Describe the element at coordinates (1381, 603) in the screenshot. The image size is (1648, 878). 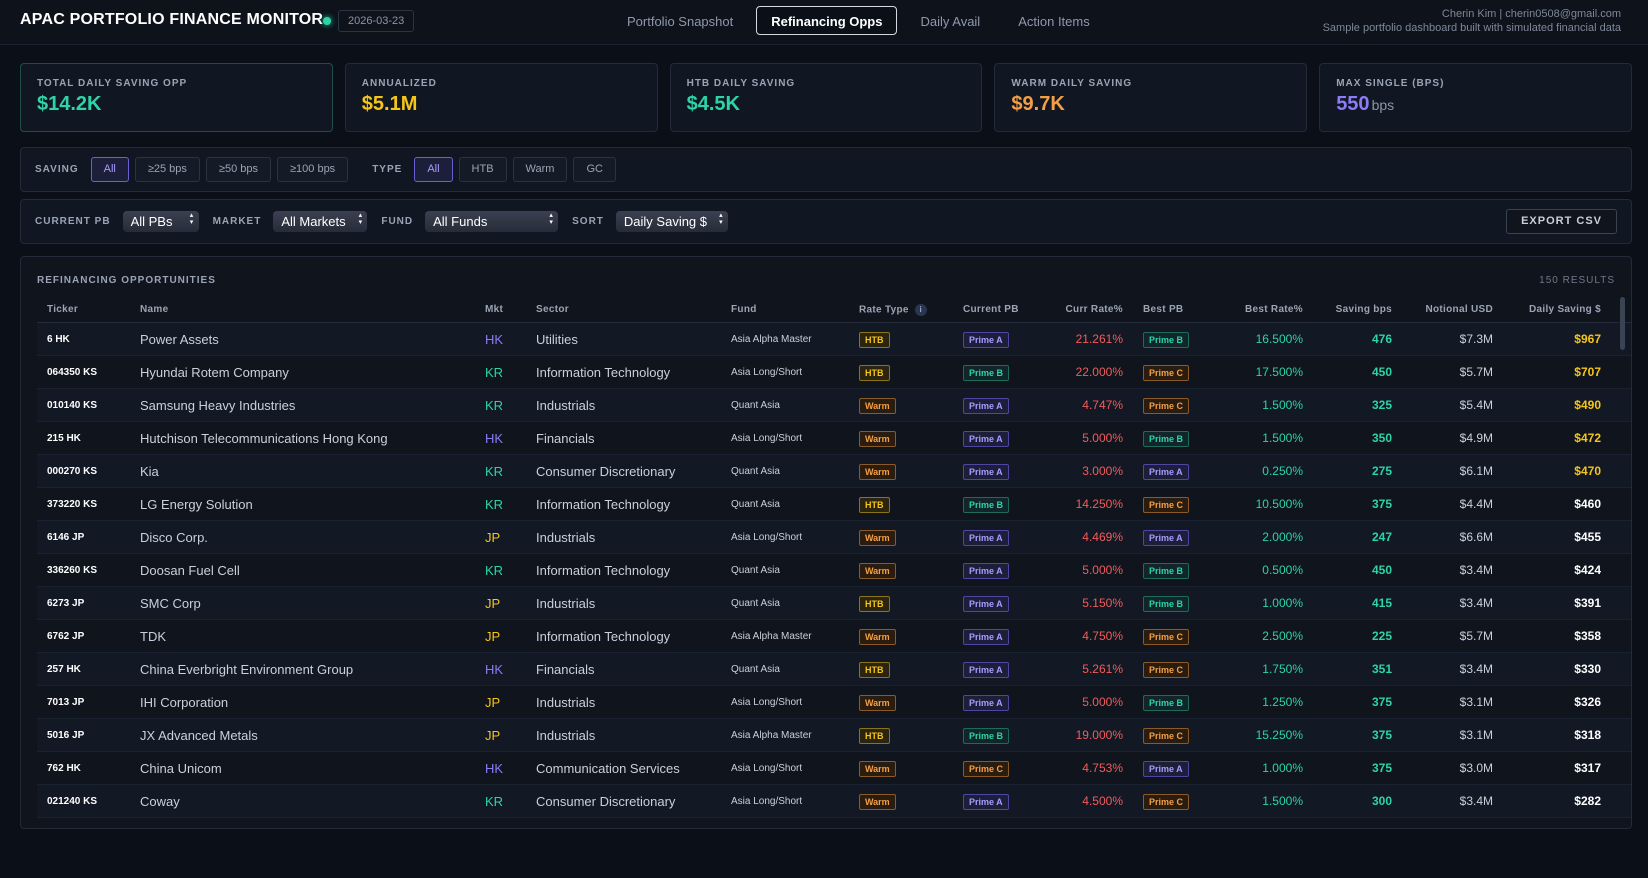
I see `saving-bps-cell: 415` at that location.